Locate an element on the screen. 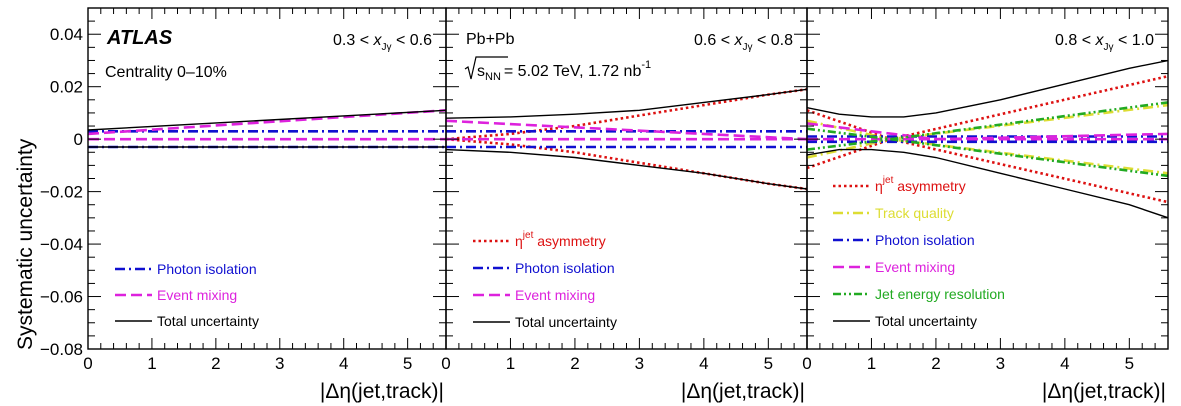 The width and height of the screenshot is (1181, 406). bin-range-label: 0.6 < xJγ < 0.8 is located at coordinates (743, 42).